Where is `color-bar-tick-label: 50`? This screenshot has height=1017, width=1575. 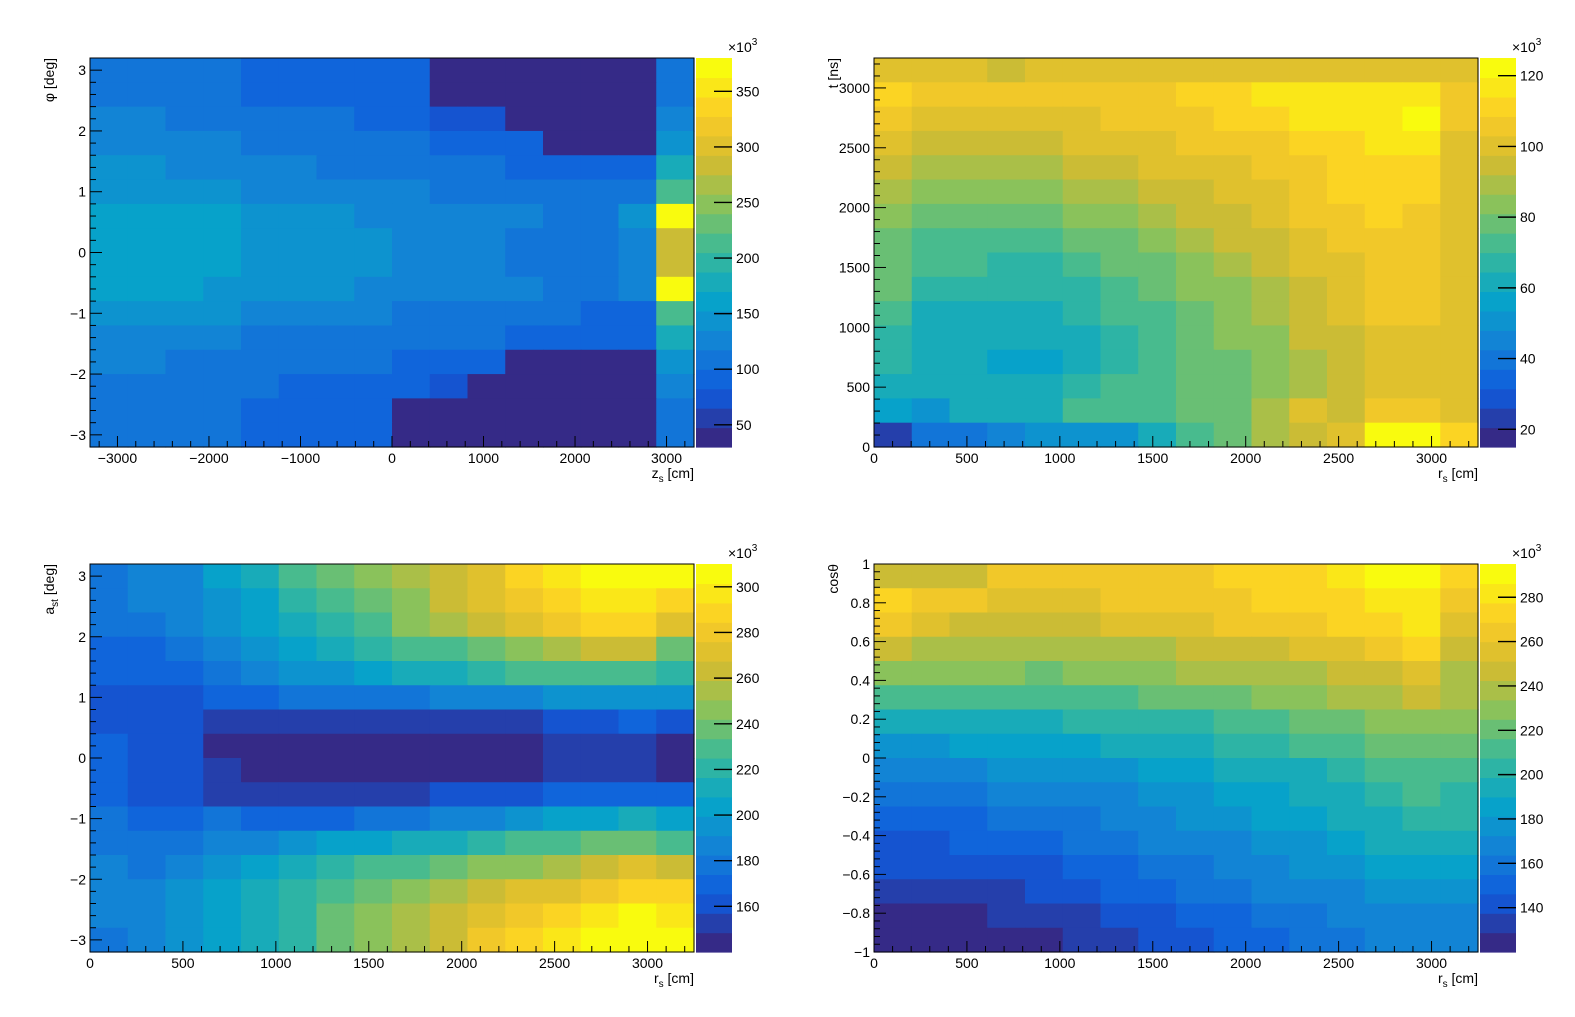 color-bar-tick-label: 50 is located at coordinates (744, 425).